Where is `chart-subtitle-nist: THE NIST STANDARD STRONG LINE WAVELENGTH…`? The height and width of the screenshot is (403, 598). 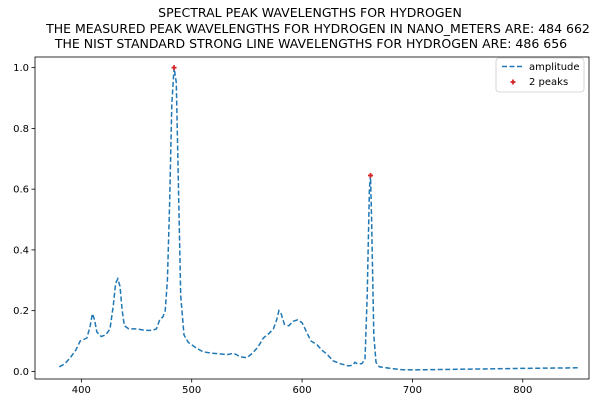
chart-subtitle-nist: THE NIST STANDARD STRONG LINE WAVELENGTH… is located at coordinates (310, 43).